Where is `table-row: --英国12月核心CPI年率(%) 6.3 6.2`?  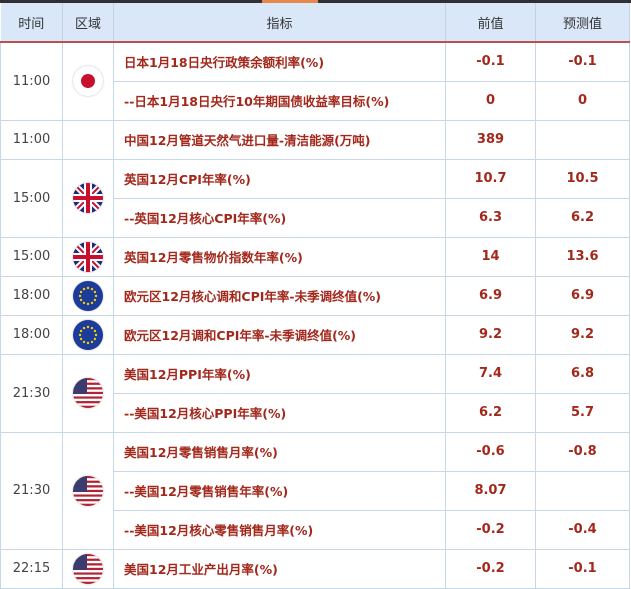 table-row: --英国12月核心CPI年率(%) 6.3 6.2 is located at coordinates (315, 217).